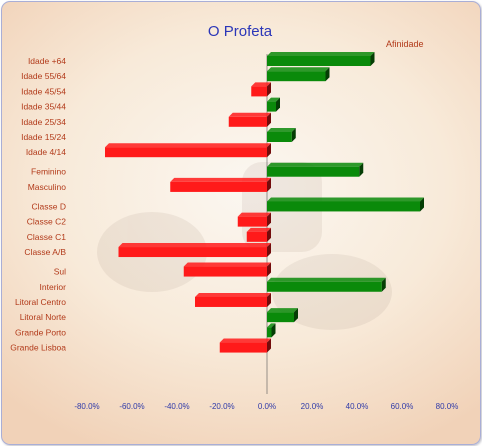 This screenshot has height=446, width=482. Describe the element at coordinates (46, 152) in the screenshot. I see `category-label-idade-4-14: Idade 4/14` at that location.